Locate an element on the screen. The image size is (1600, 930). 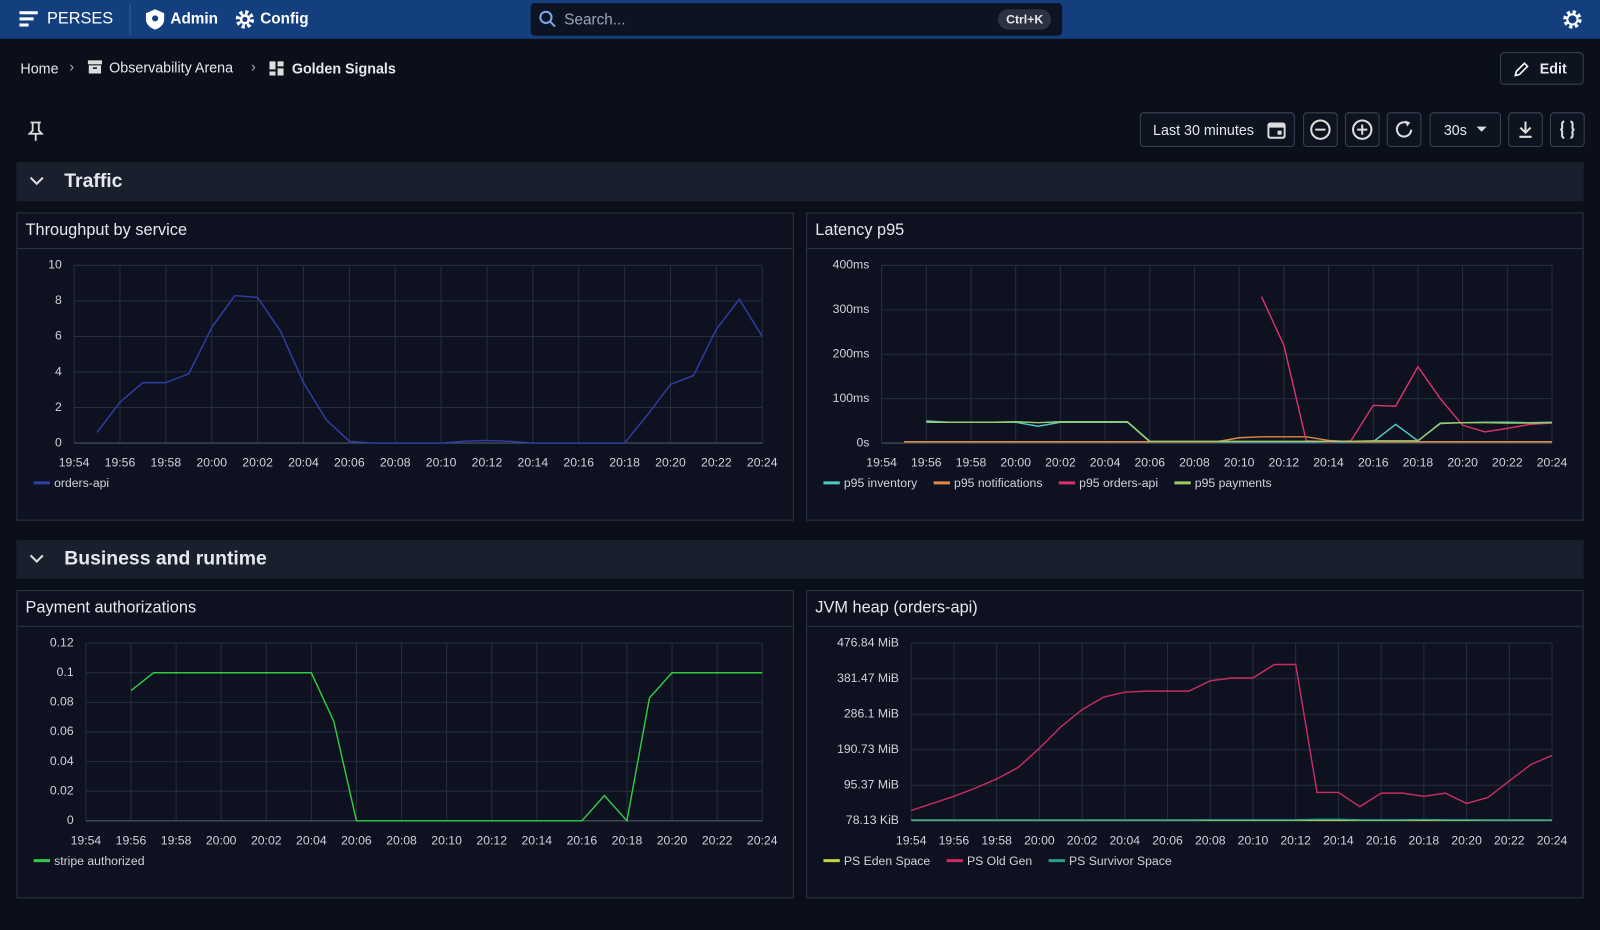
y-tick-label: 286.1 MiB is located at coordinates (871, 713).